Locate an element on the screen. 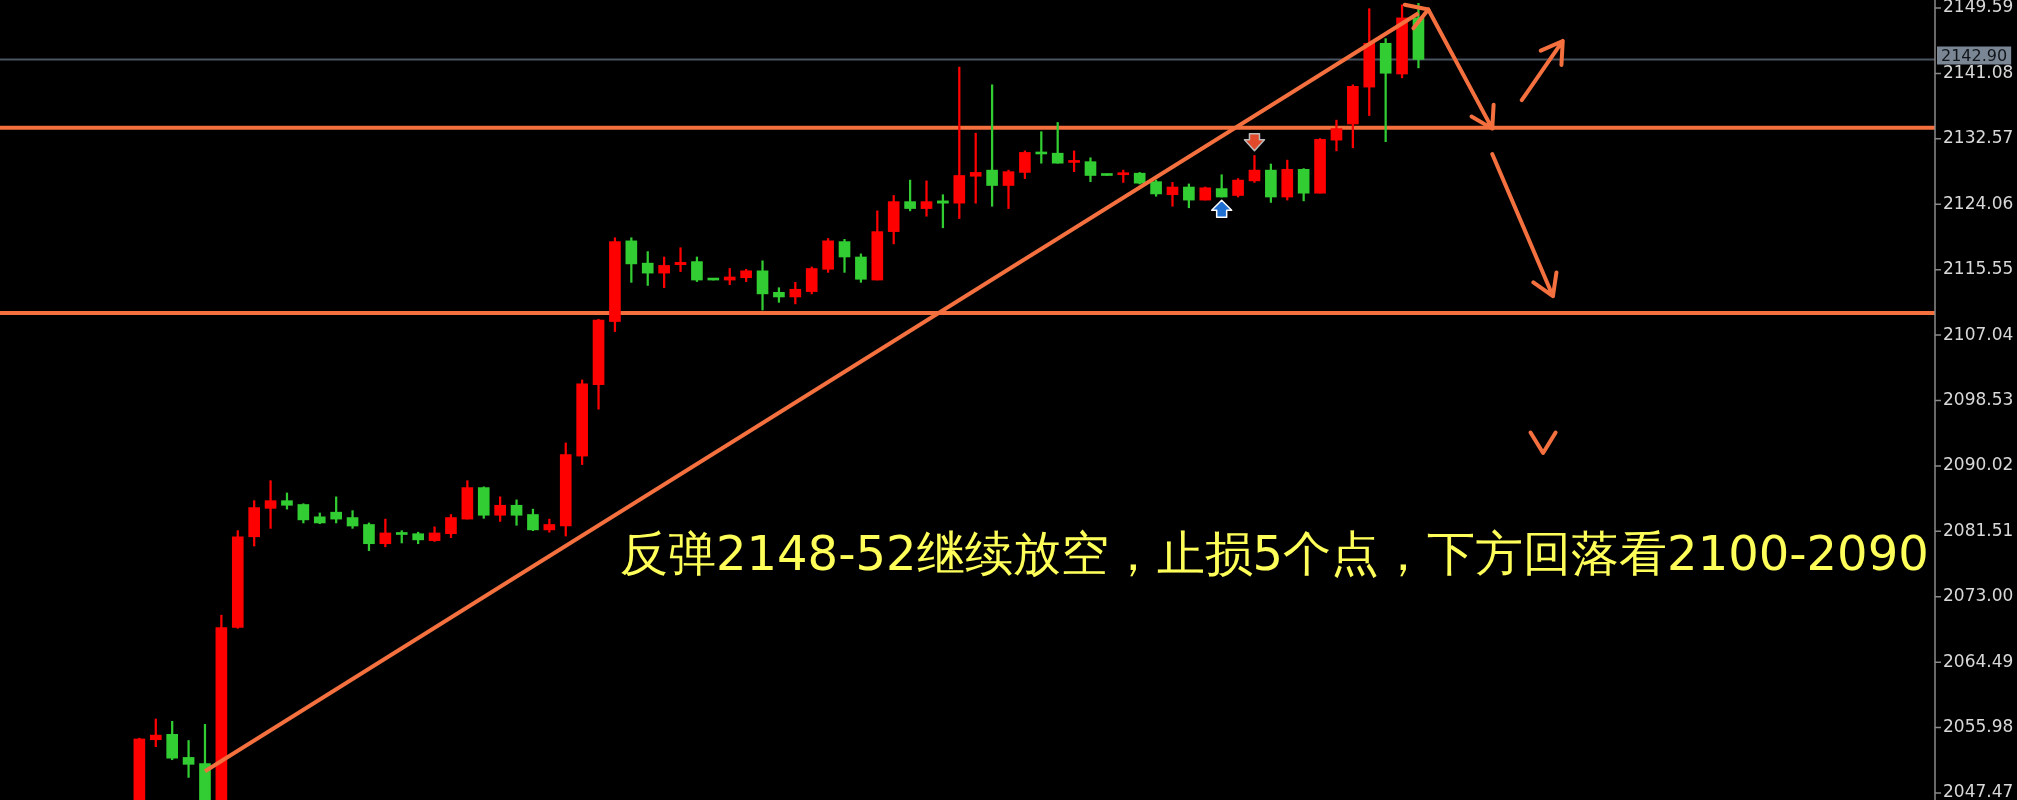 This screenshot has height=800, width=2017. y-tick-label: 2081.51 is located at coordinates (1978, 529).